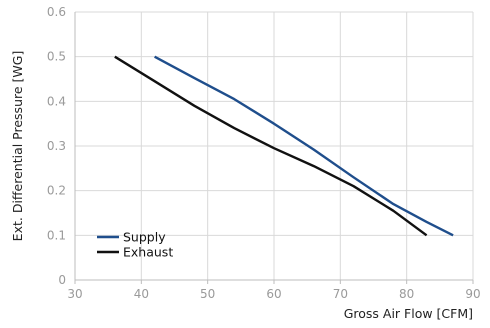 This screenshot has height=328, width=490. I want to click on y-tick-label-4: 0.4, so click(56, 101).